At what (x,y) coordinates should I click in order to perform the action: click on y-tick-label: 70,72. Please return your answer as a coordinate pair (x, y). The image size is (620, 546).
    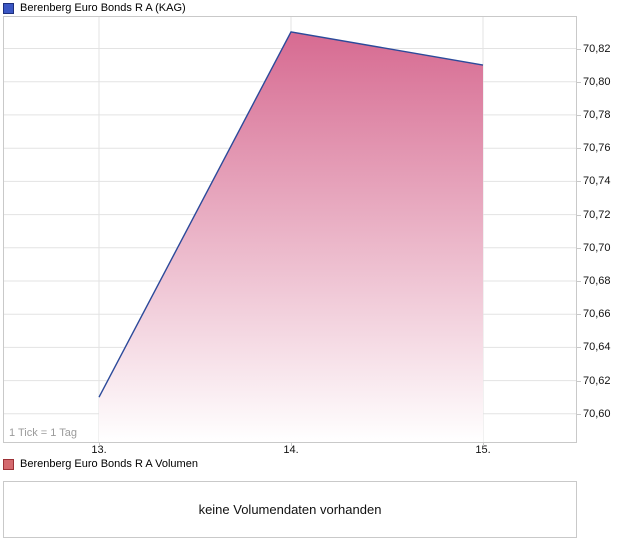
    Looking at the image, I should click on (597, 214).